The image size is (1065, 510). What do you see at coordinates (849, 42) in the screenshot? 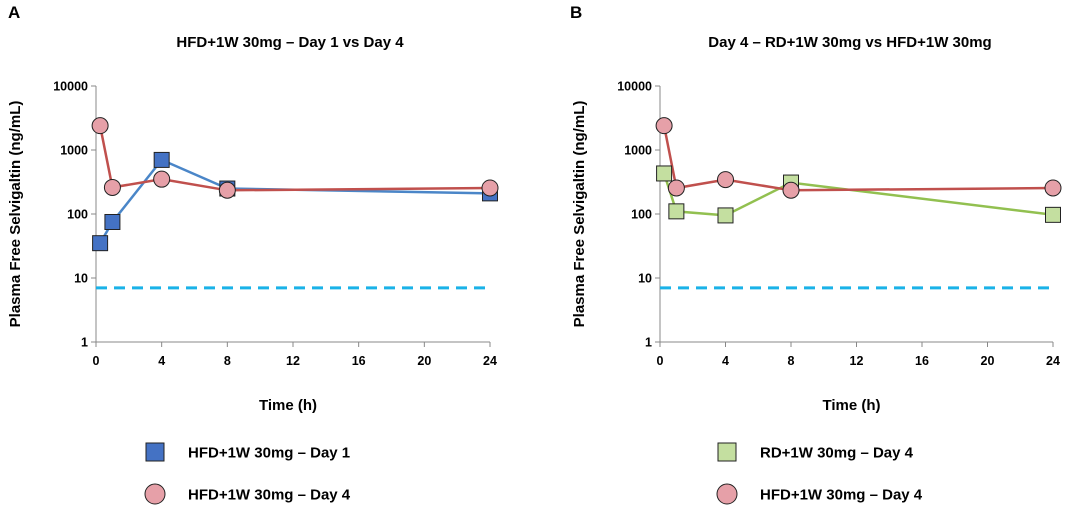
I see `chart-title: Day 4 – RD+1W 30mg vs HFD+1W 30mg` at bounding box center [849, 42].